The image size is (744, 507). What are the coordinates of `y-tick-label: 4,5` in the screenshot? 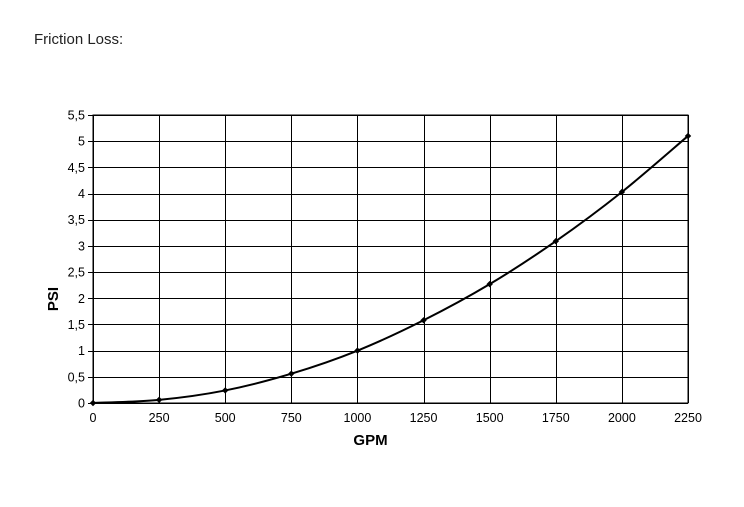 It's located at (76, 168).